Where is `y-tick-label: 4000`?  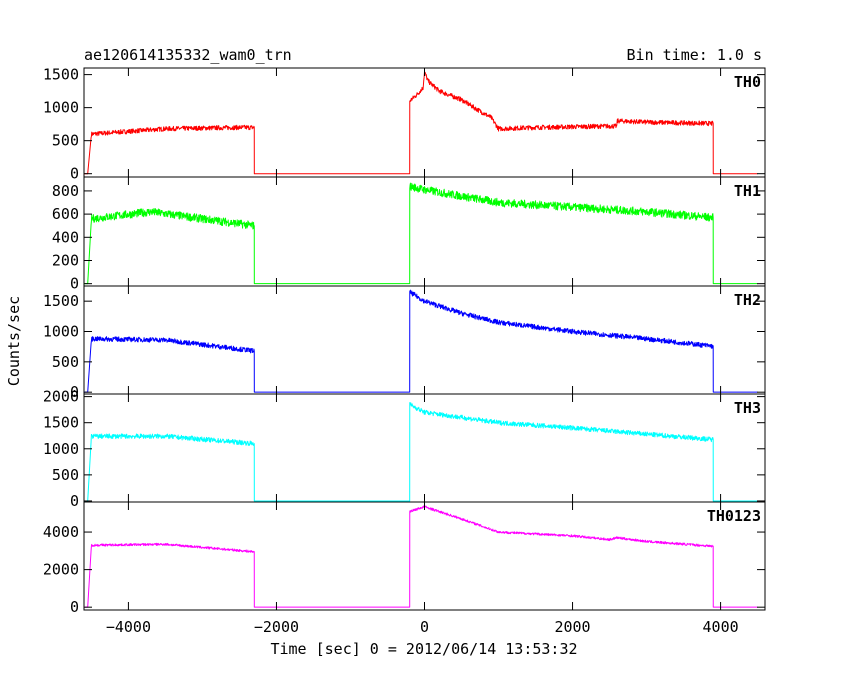 y-tick-label: 4000 is located at coordinates (61, 532).